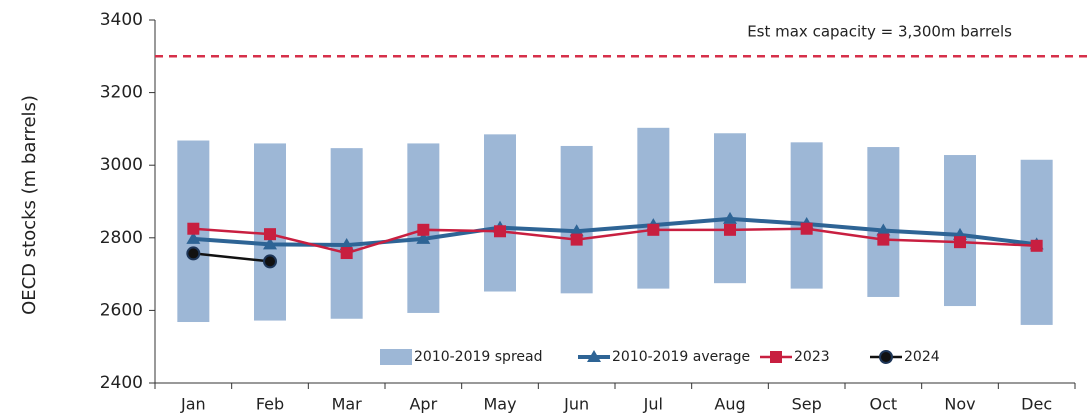 The image size is (1089, 419). I want to click on y-tick-label: 3000, so click(121, 165).